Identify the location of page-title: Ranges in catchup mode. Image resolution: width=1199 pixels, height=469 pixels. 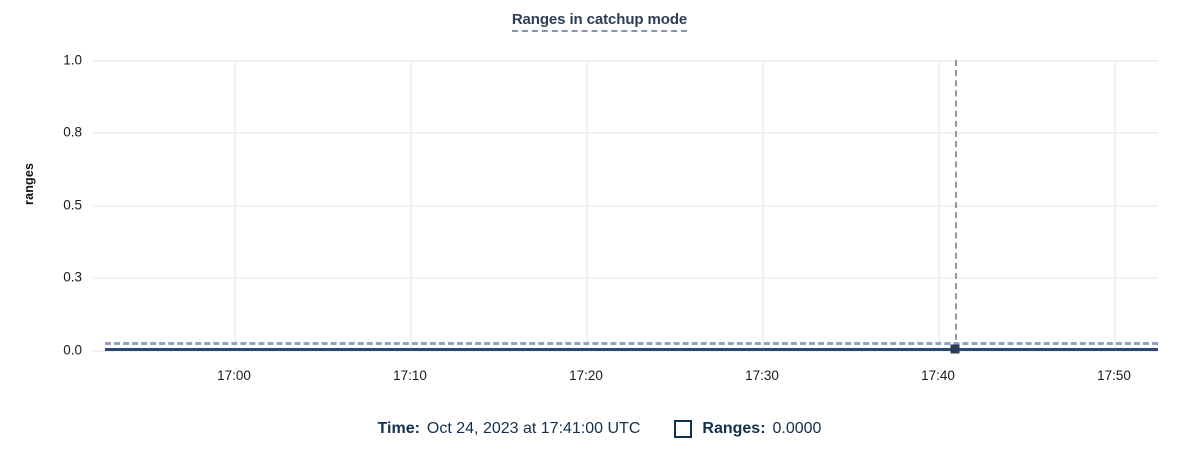
(599, 21).